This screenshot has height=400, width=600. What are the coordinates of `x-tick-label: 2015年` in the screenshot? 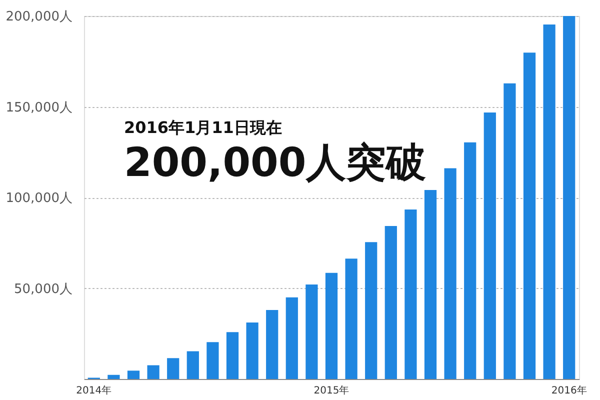 It's located at (332, 390).